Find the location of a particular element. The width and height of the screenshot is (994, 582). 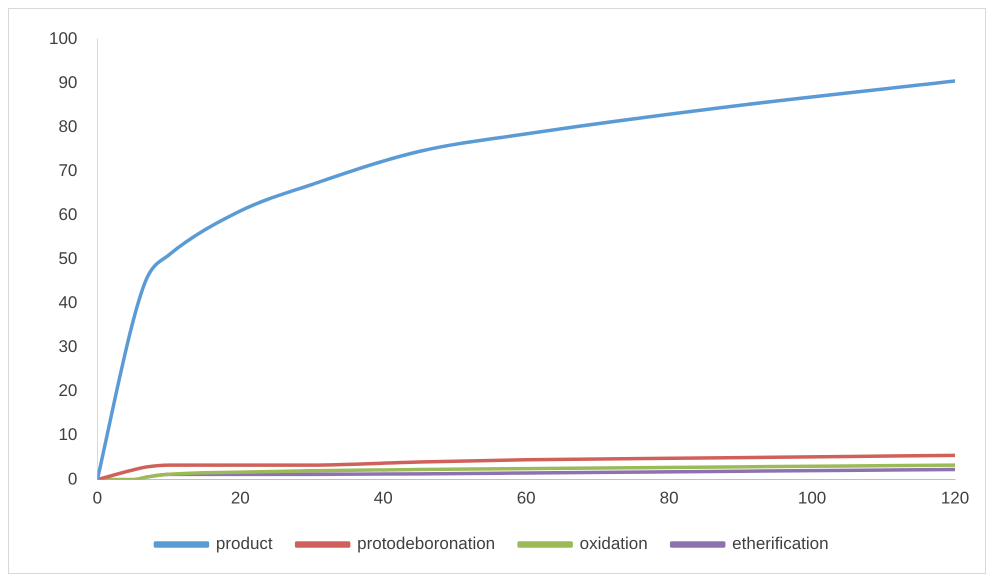

y-tick-label: 80 is located at coordinates (68, 126).